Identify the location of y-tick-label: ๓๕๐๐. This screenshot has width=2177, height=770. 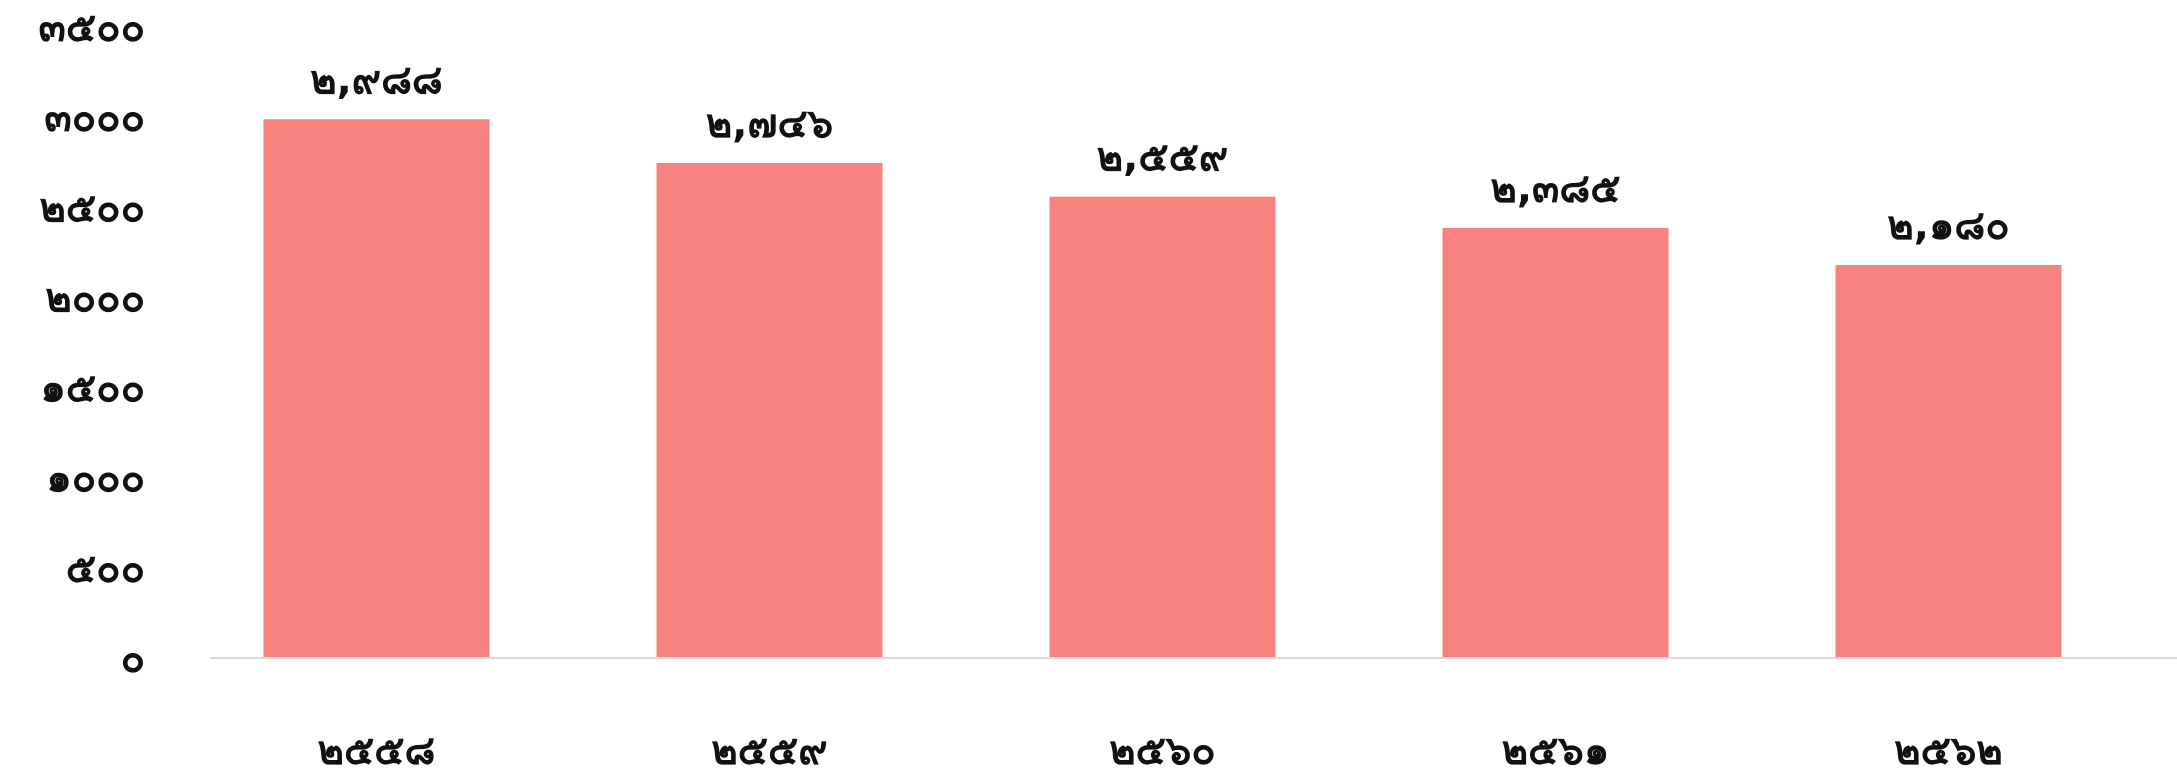
(92, 28).